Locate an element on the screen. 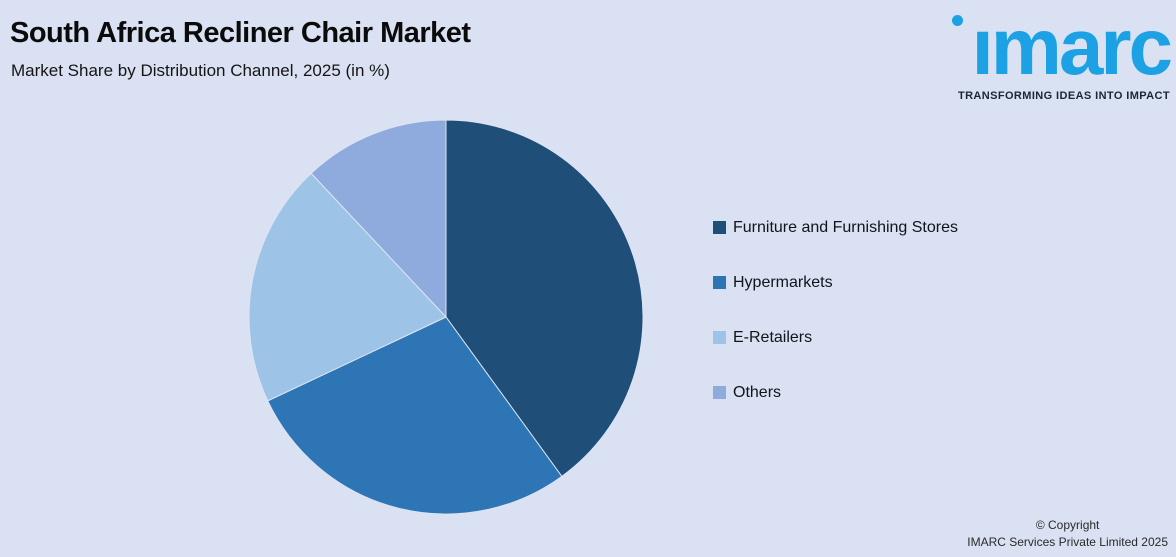 This screenshot has width=1176, height=557. logo-dot-icon is located at coordinates (957, 20).